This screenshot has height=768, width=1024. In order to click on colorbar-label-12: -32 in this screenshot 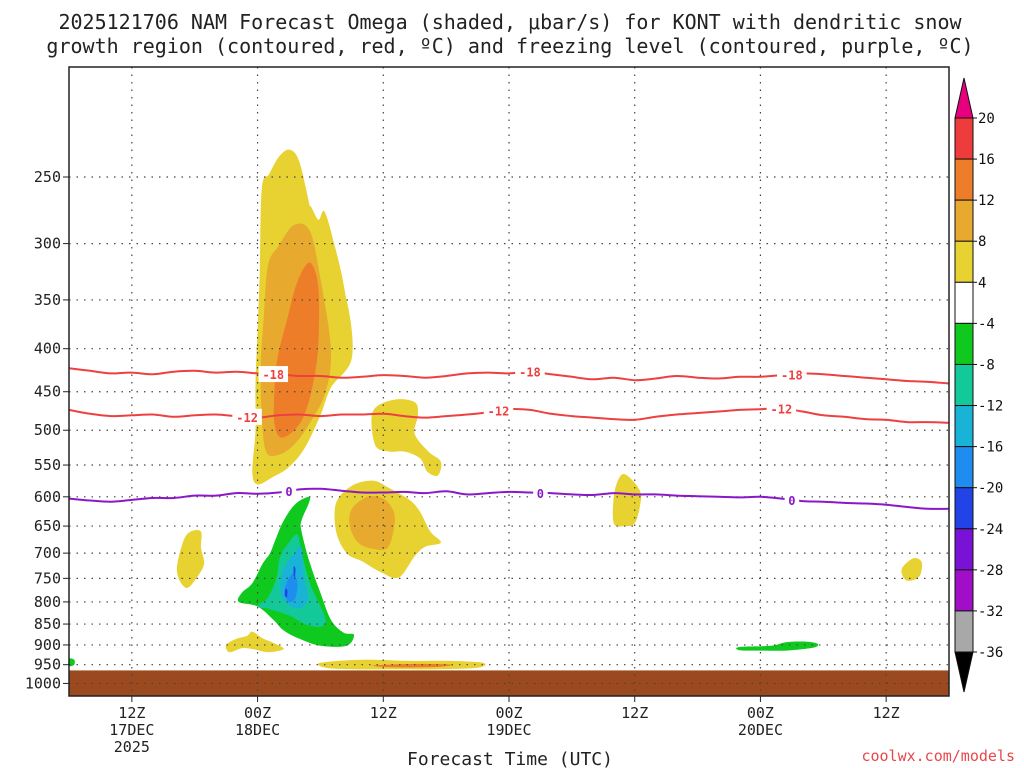, I will do `click(990, 612)`.